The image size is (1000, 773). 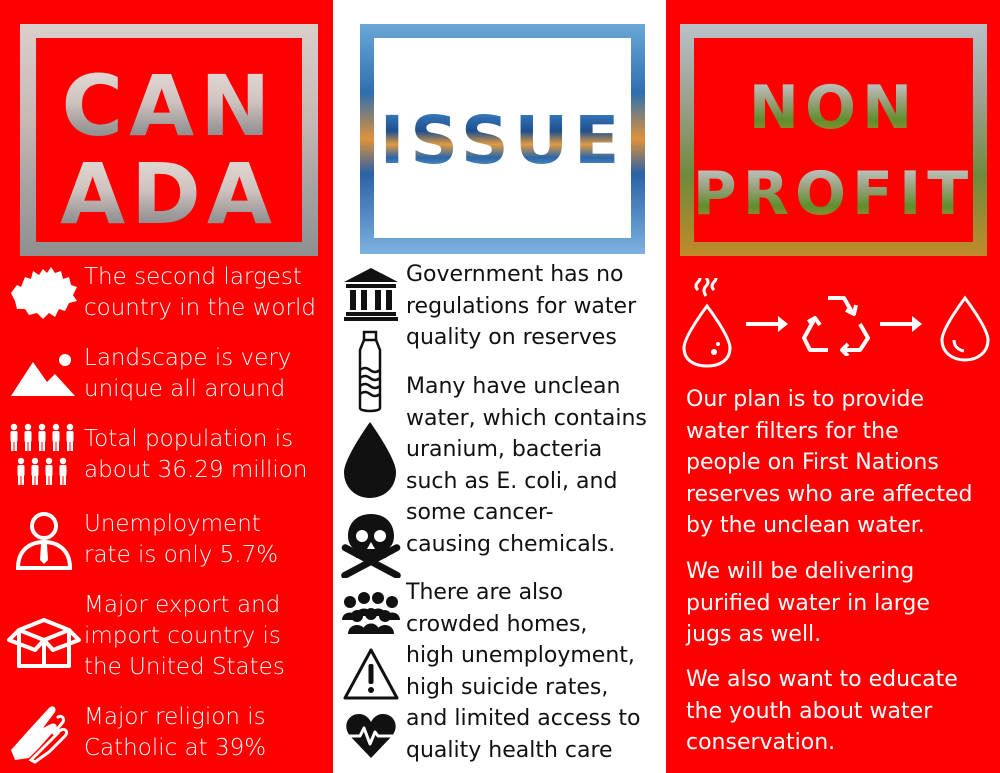 I want to click on warning-icon, so click(x=371, y=676).